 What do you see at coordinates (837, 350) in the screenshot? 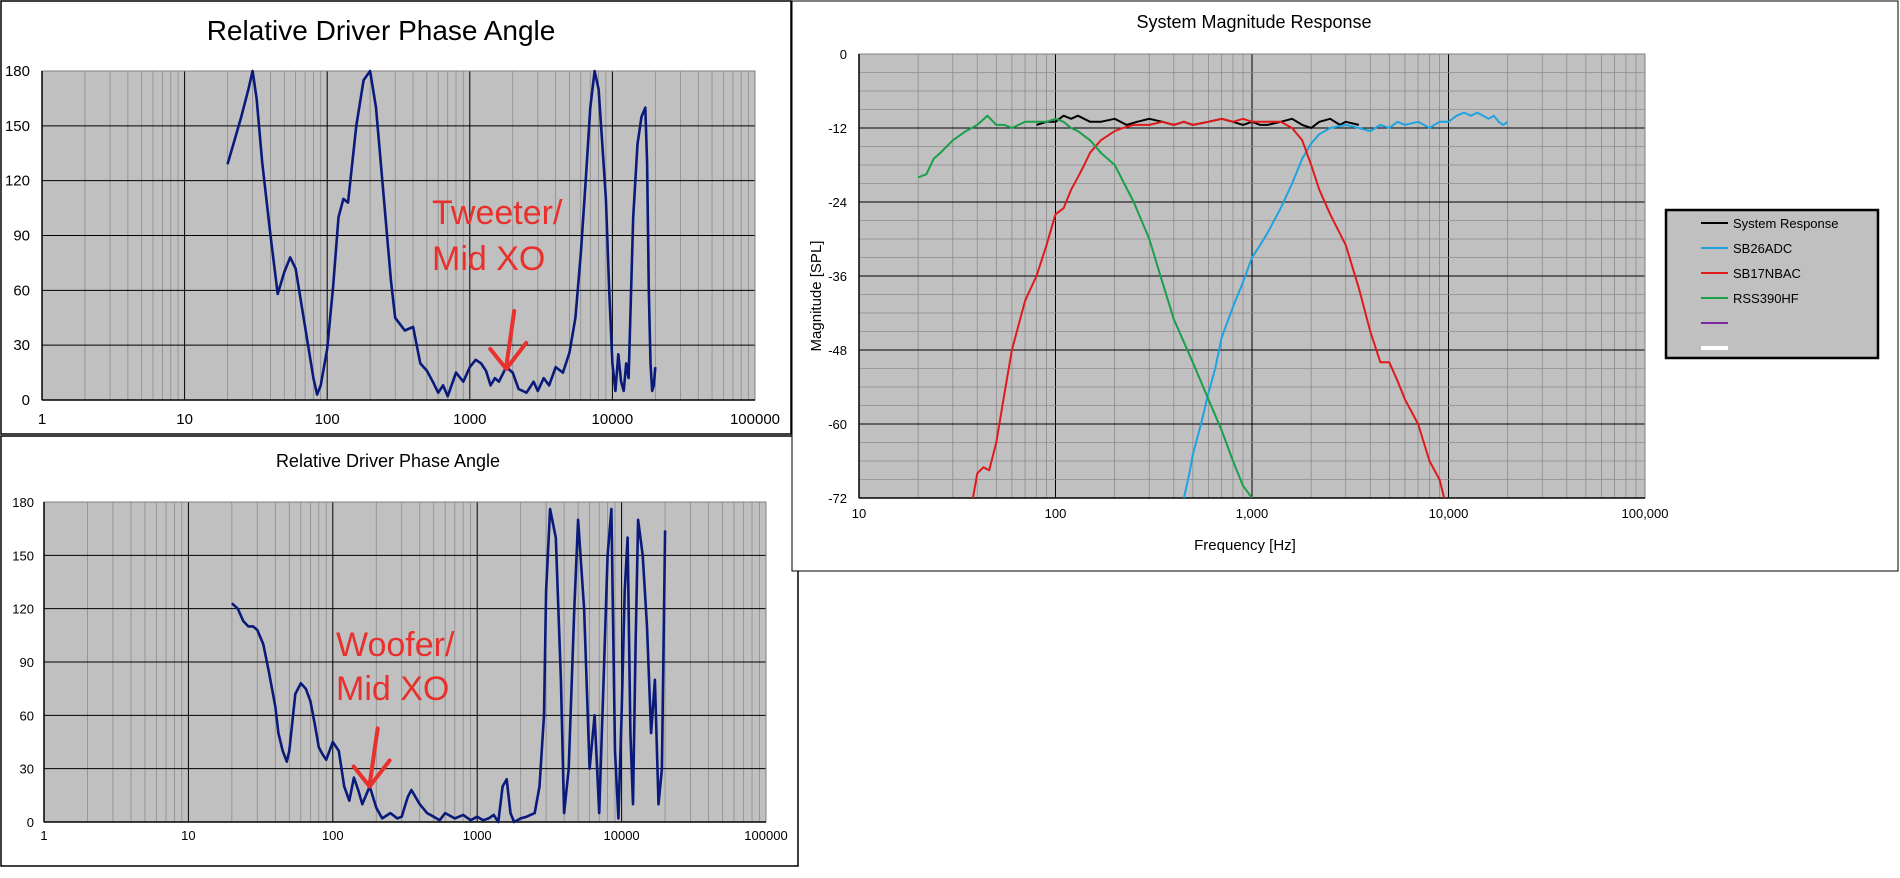
I see `y-tick-label: -48` at bounding box center [837, 350].